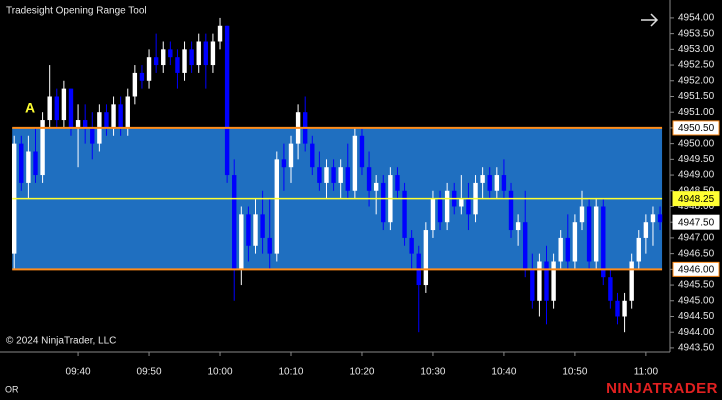 The height and width of the screenshot is (400, 722). What do you see at coordinates (696, 253) in the screenshot?
I see `y-tick-label: 4946.50` at bounding box center [696, 253].